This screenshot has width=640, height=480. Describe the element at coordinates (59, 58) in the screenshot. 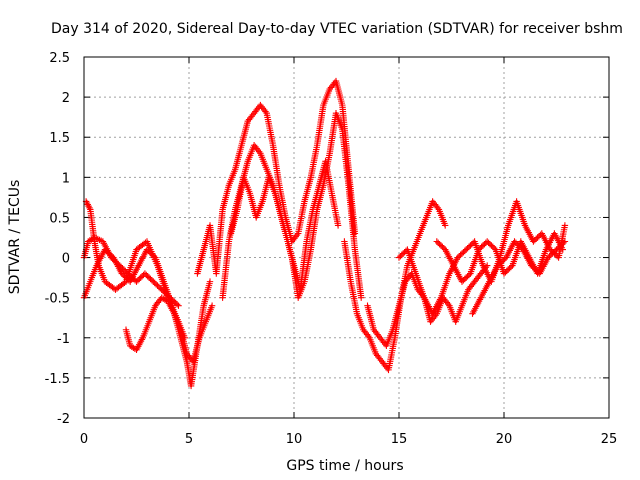

I see `y-tick-label: 2.5` at that location.